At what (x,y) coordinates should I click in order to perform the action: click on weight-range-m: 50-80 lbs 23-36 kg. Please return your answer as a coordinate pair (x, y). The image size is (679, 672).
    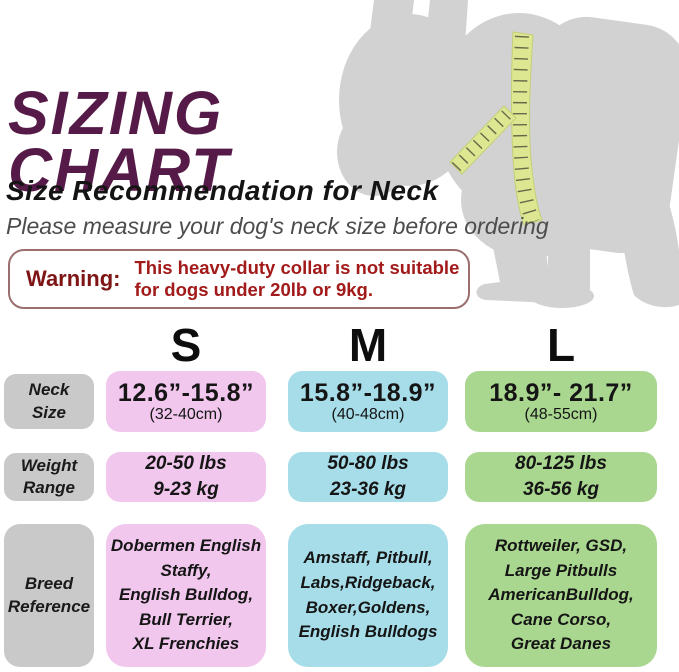
    Looking at the image, I should click on (368, 476).